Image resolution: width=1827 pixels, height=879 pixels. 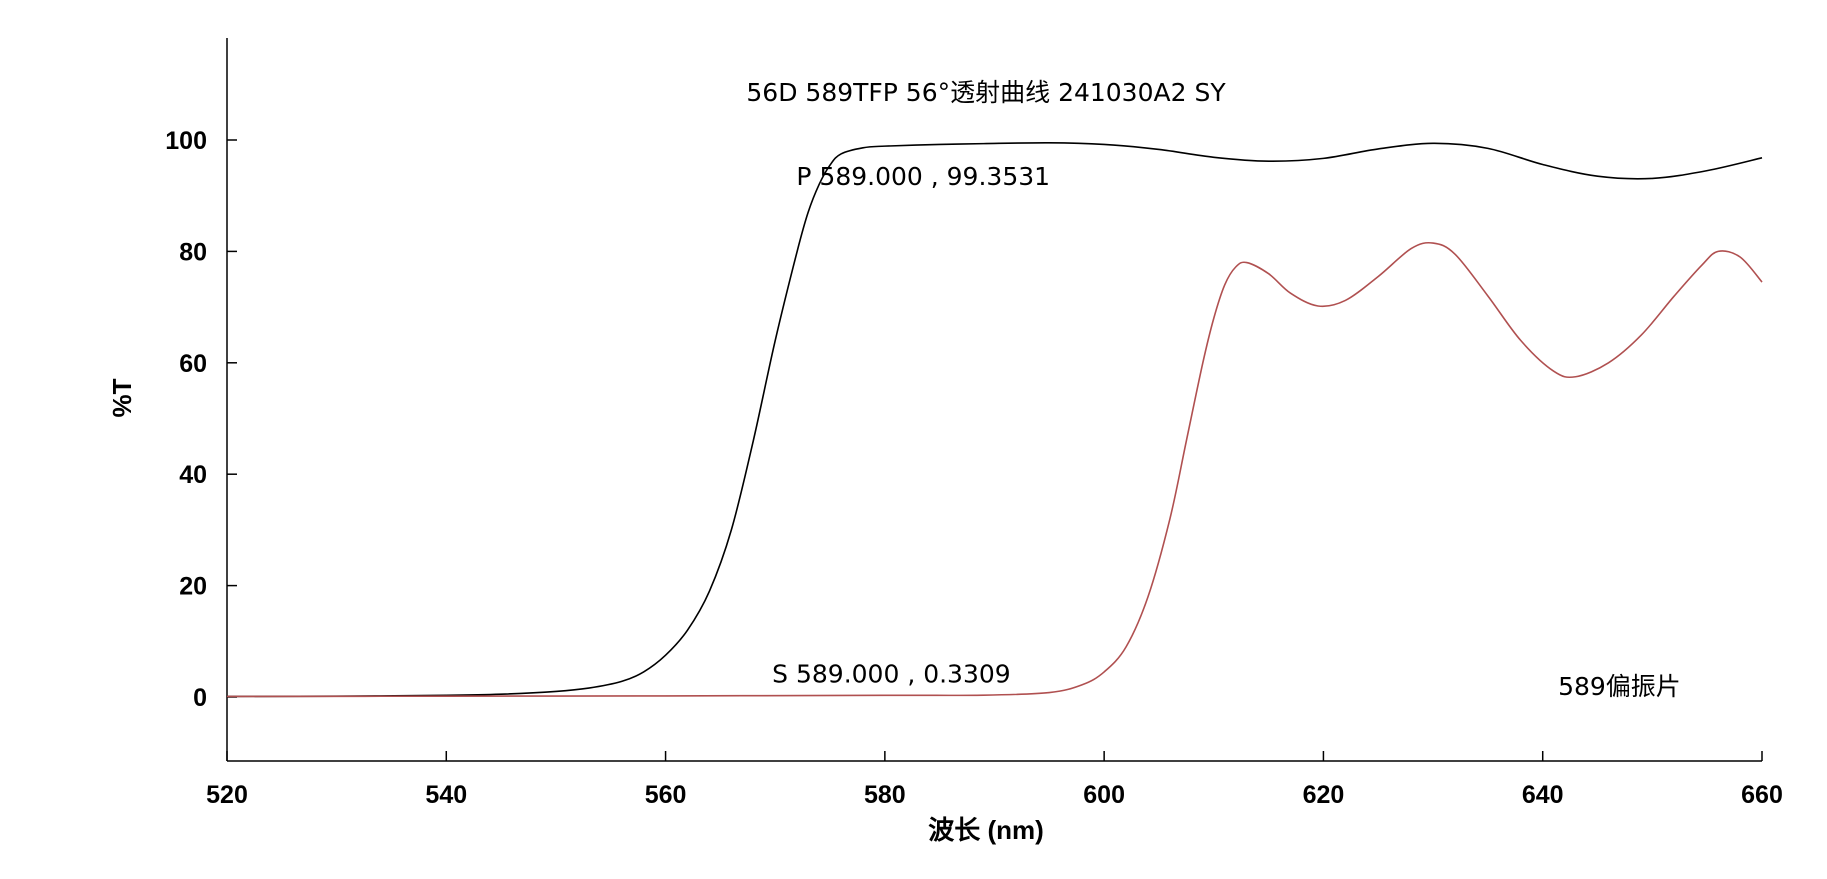 What do you see at coordinates (986, 830) in the screenshot?
I see `x-axis-title: 波长 (nm)` at bounding box center [986, 830].